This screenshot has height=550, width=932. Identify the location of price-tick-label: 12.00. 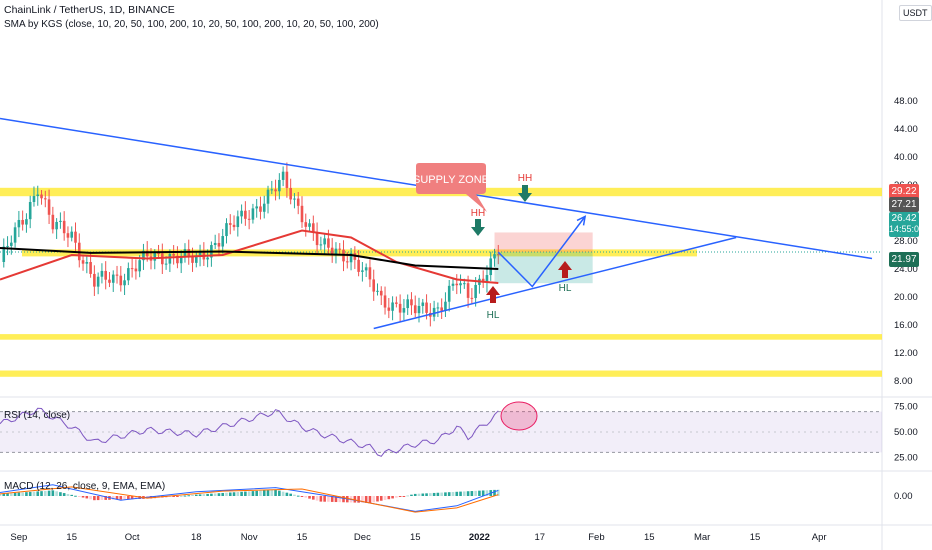
(906, 353).